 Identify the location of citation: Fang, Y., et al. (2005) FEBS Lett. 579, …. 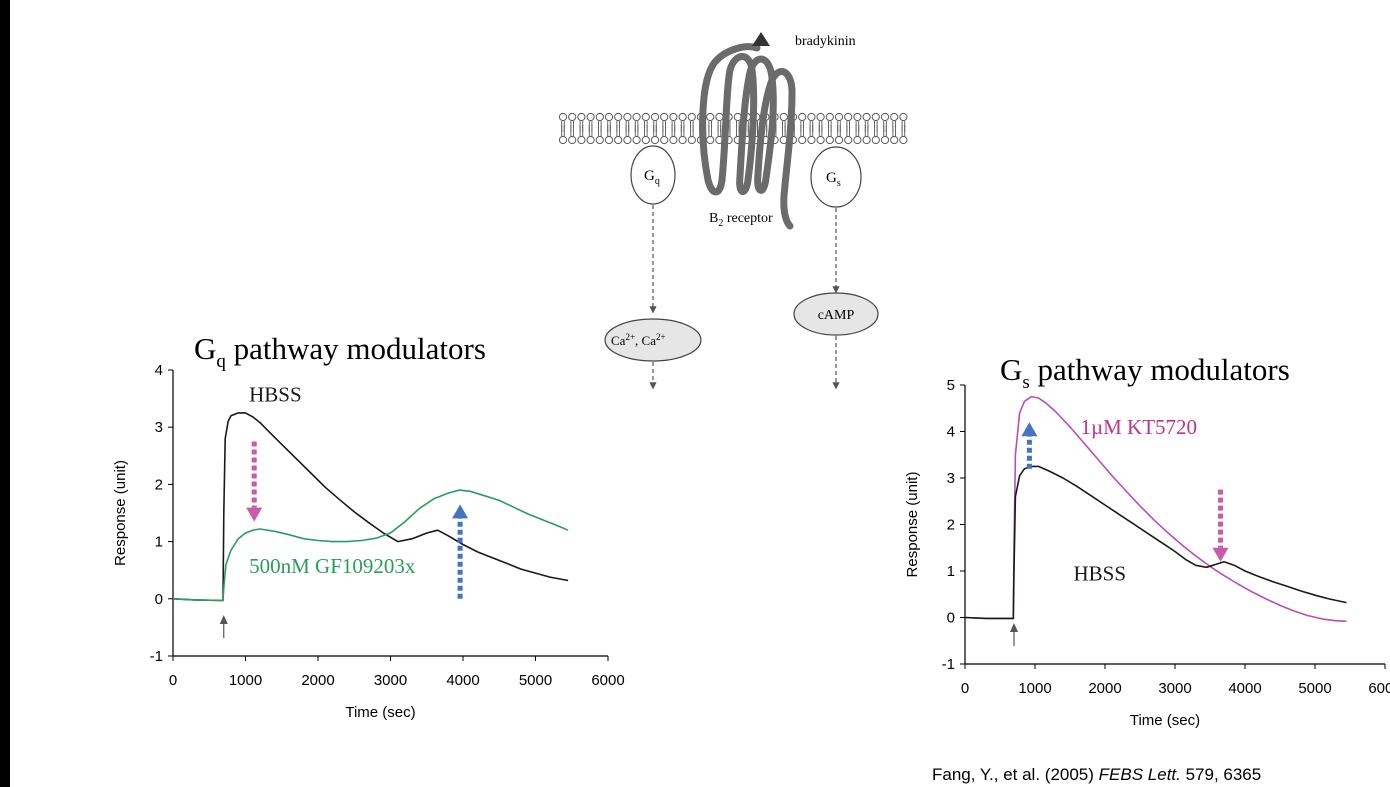
(1096, 774).